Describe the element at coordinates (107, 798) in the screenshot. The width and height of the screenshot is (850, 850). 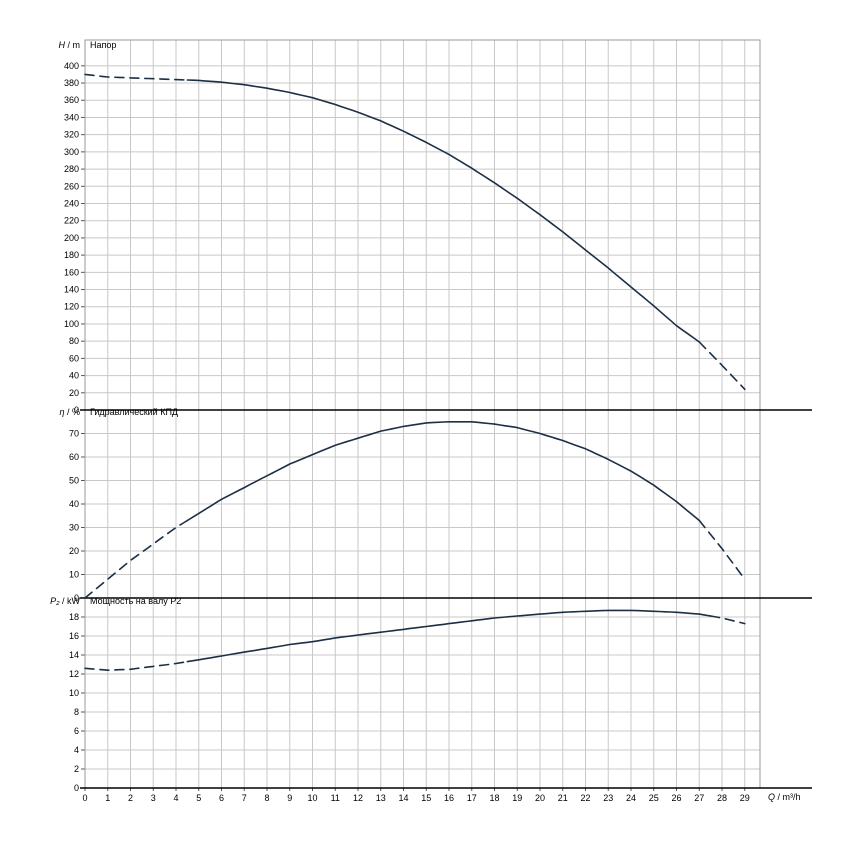
I see `x-tick-label: 1` at that location.